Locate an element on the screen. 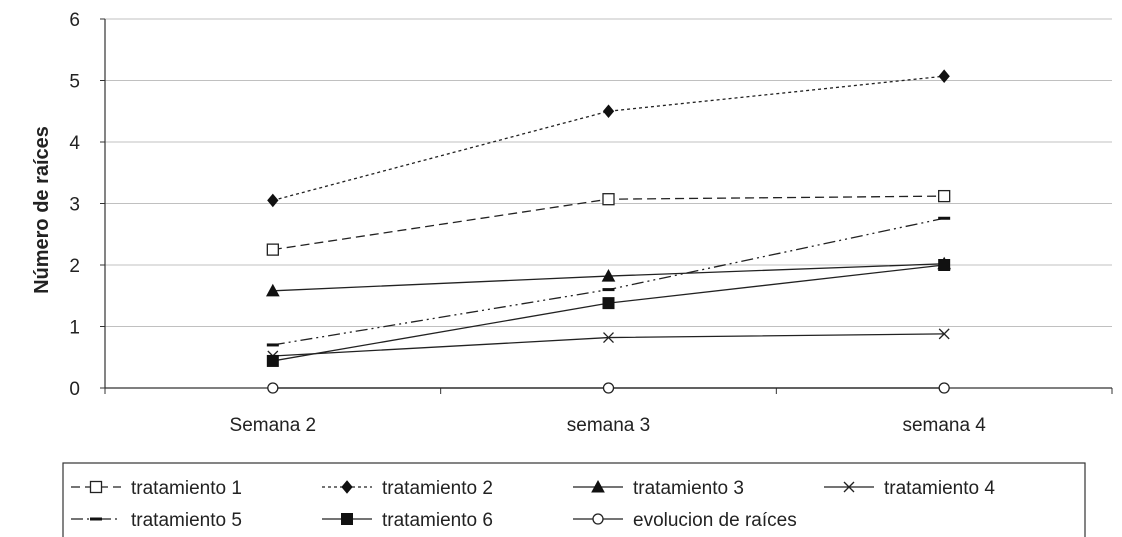  y-tick-labels: 0 1 2 3 4 5 6 is located at coordinates (74, 205).